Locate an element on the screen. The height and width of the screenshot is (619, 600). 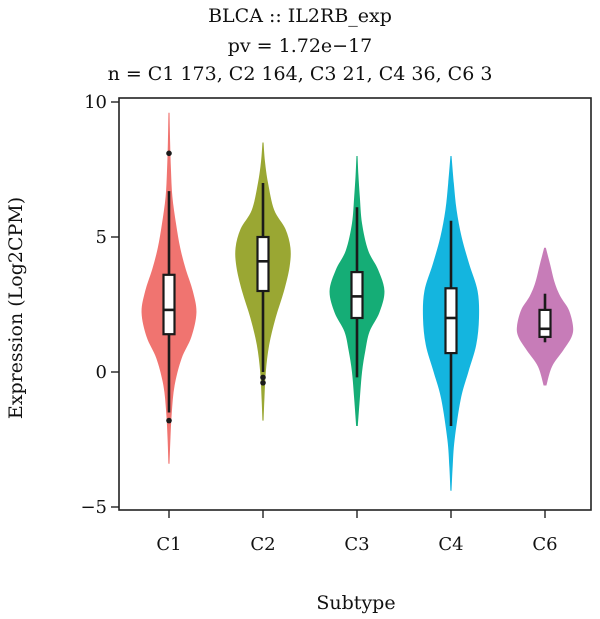
violin-c1 is located at coordinates (169, 288).